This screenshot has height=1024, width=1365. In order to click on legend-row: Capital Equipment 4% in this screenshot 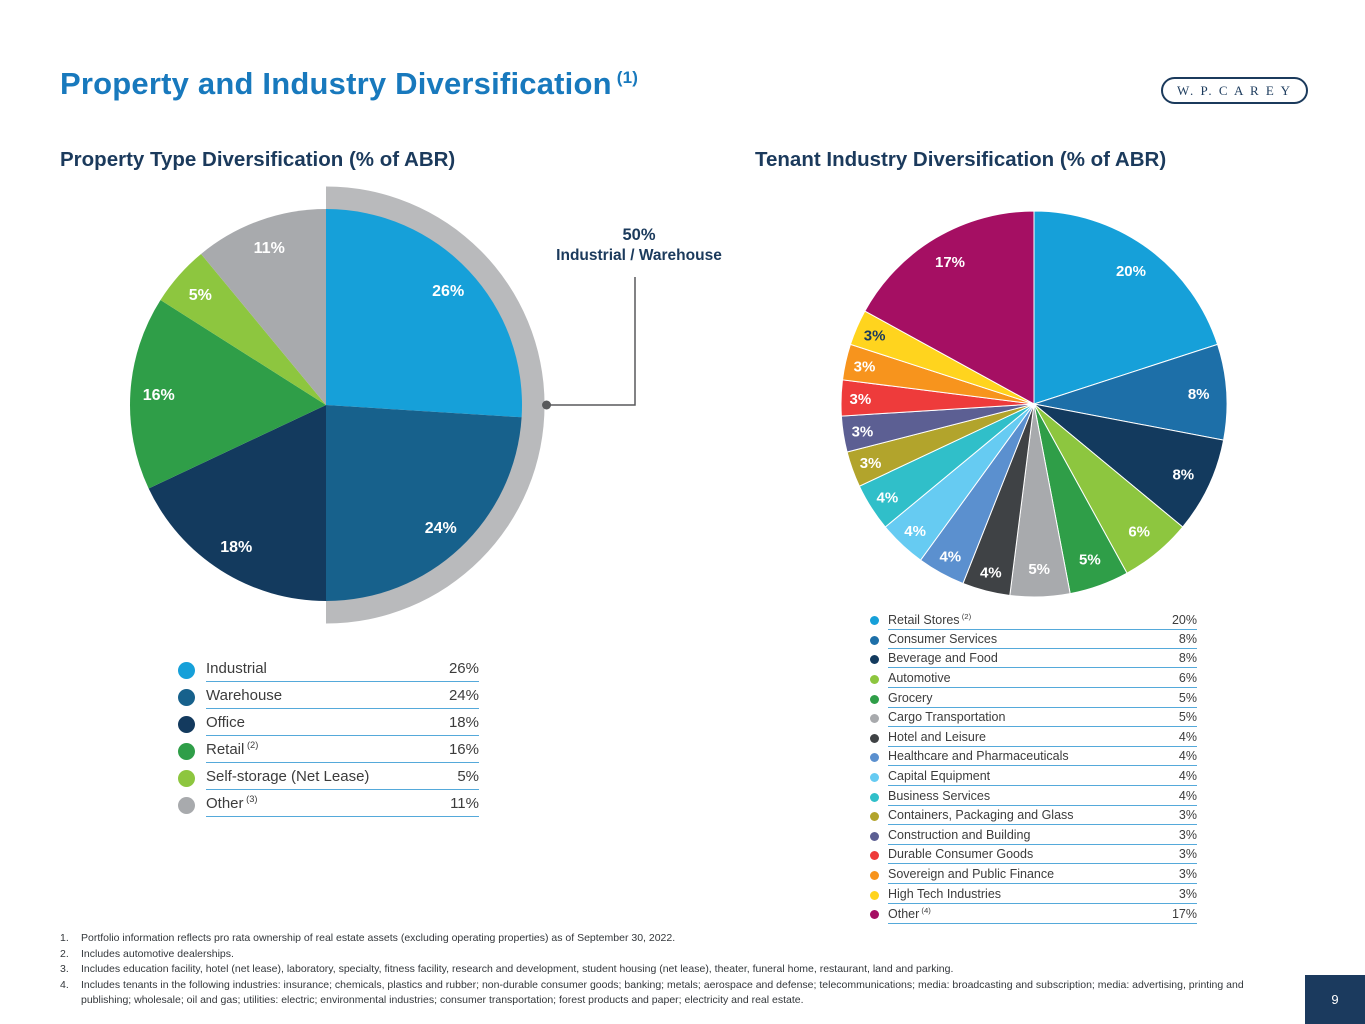, I will do `click(1033, 778)`.